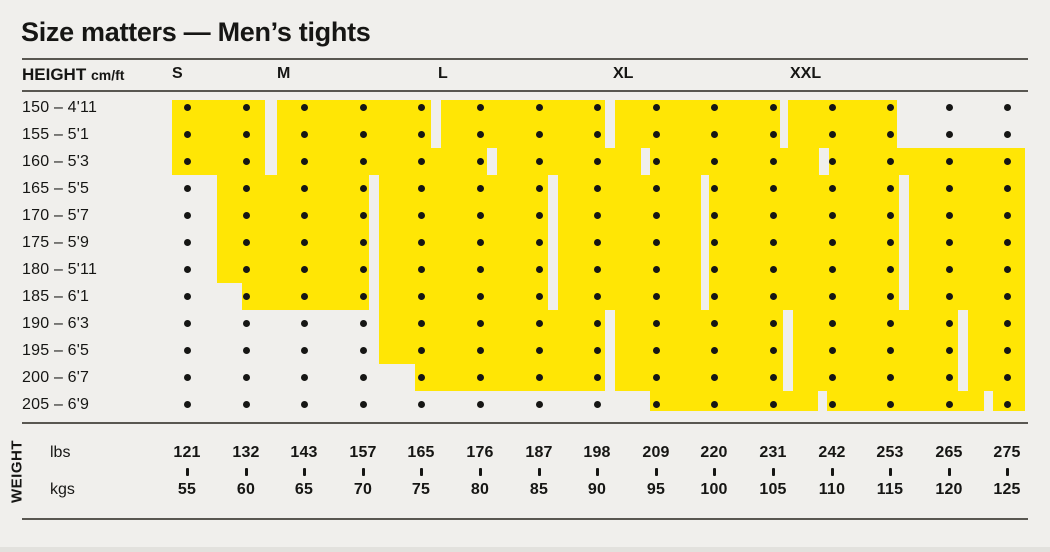 The height and width of the screenshot is (552, 1050). Describe the element at coordinates (56, 242) in the screenshot. I see `height-row-label: 175 – 5'9` at that location.